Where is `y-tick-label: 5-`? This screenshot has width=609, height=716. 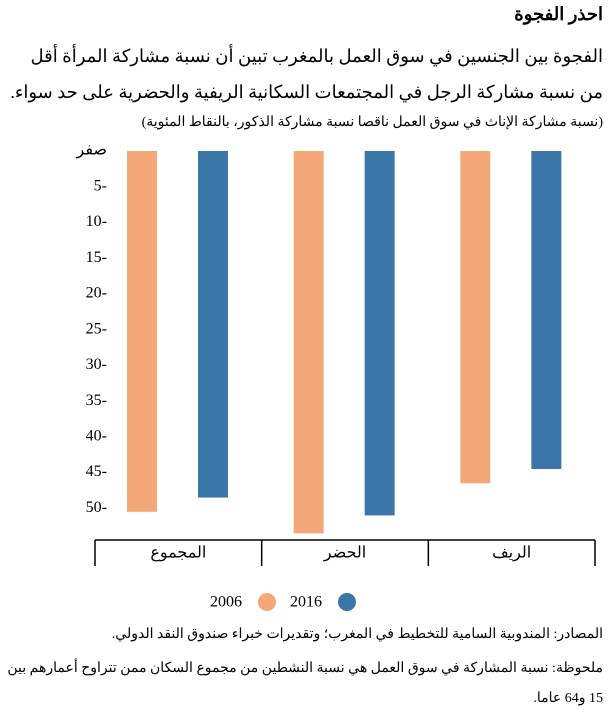
y-tick-label: 5- is located at coordinates (100, 185).